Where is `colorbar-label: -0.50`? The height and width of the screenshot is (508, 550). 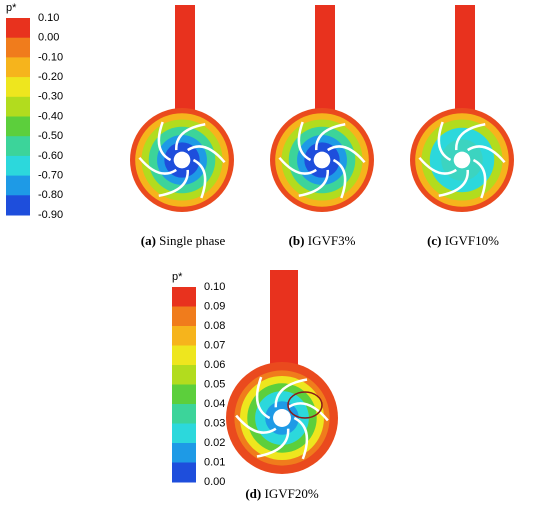
colorbar-label: -0.50 is located at coordinates (50, 136).